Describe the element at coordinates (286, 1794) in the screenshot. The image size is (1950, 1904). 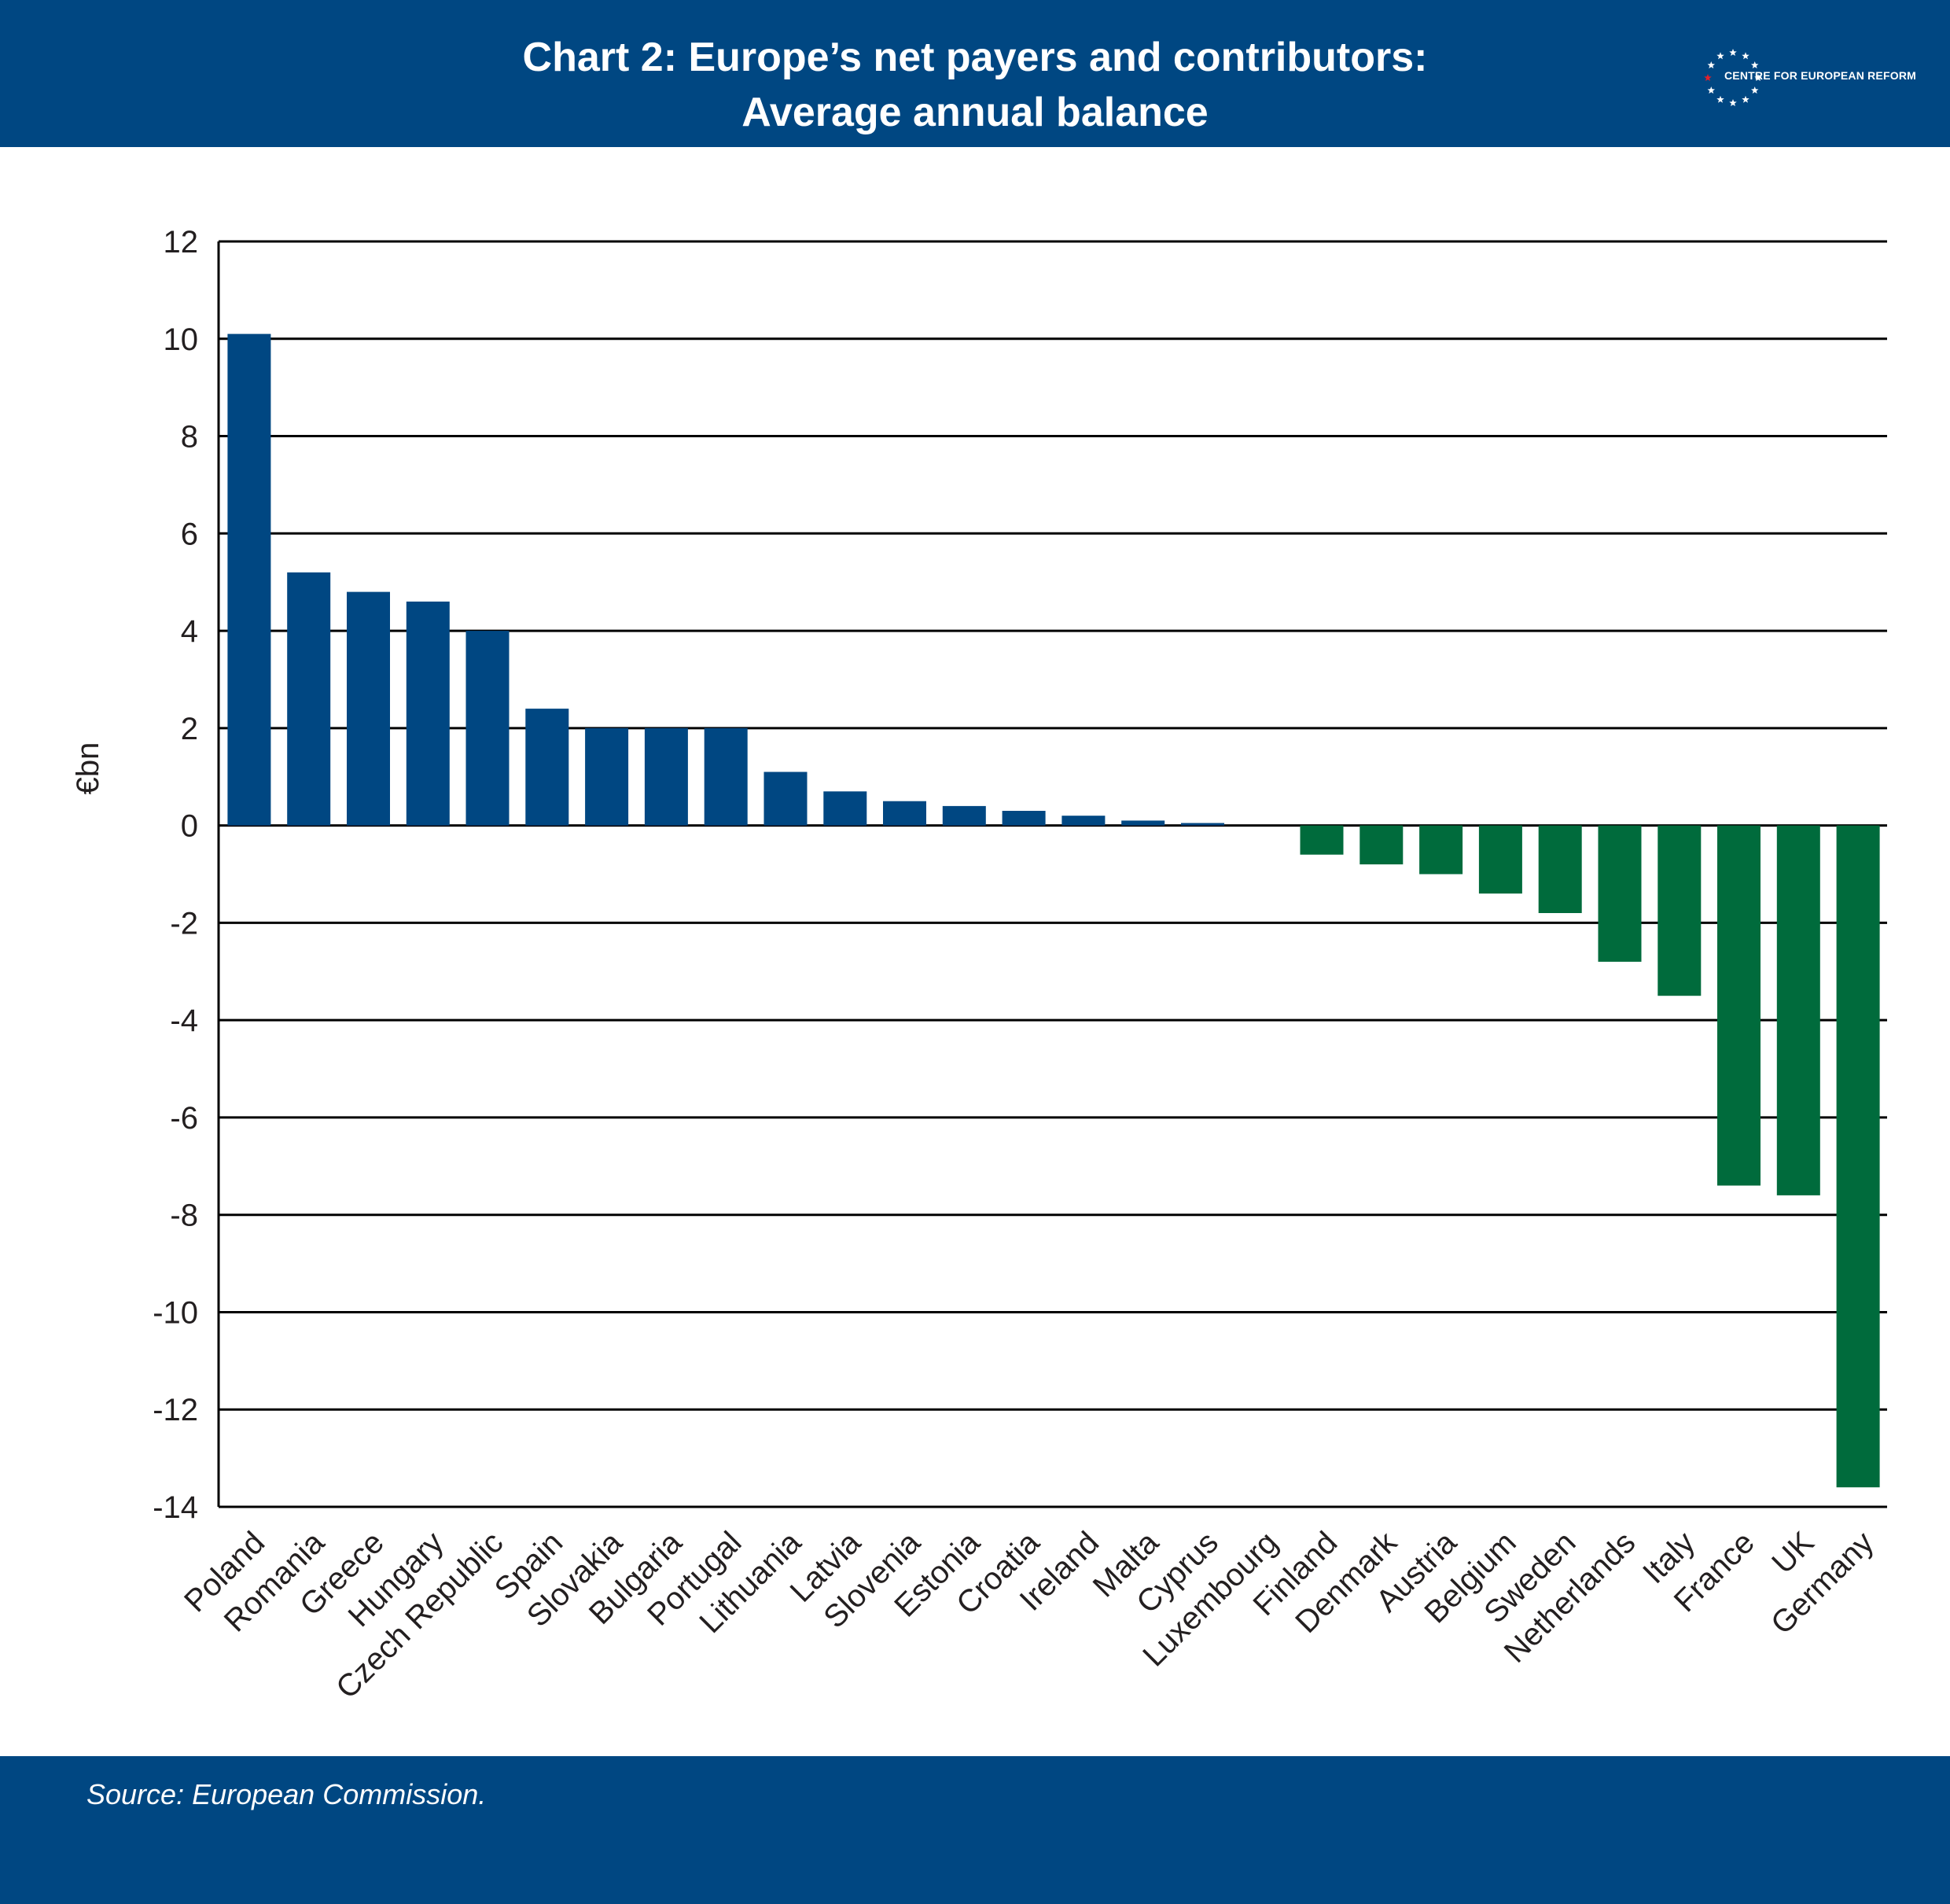
I see `source-note: Source: European Commission.` at that location.